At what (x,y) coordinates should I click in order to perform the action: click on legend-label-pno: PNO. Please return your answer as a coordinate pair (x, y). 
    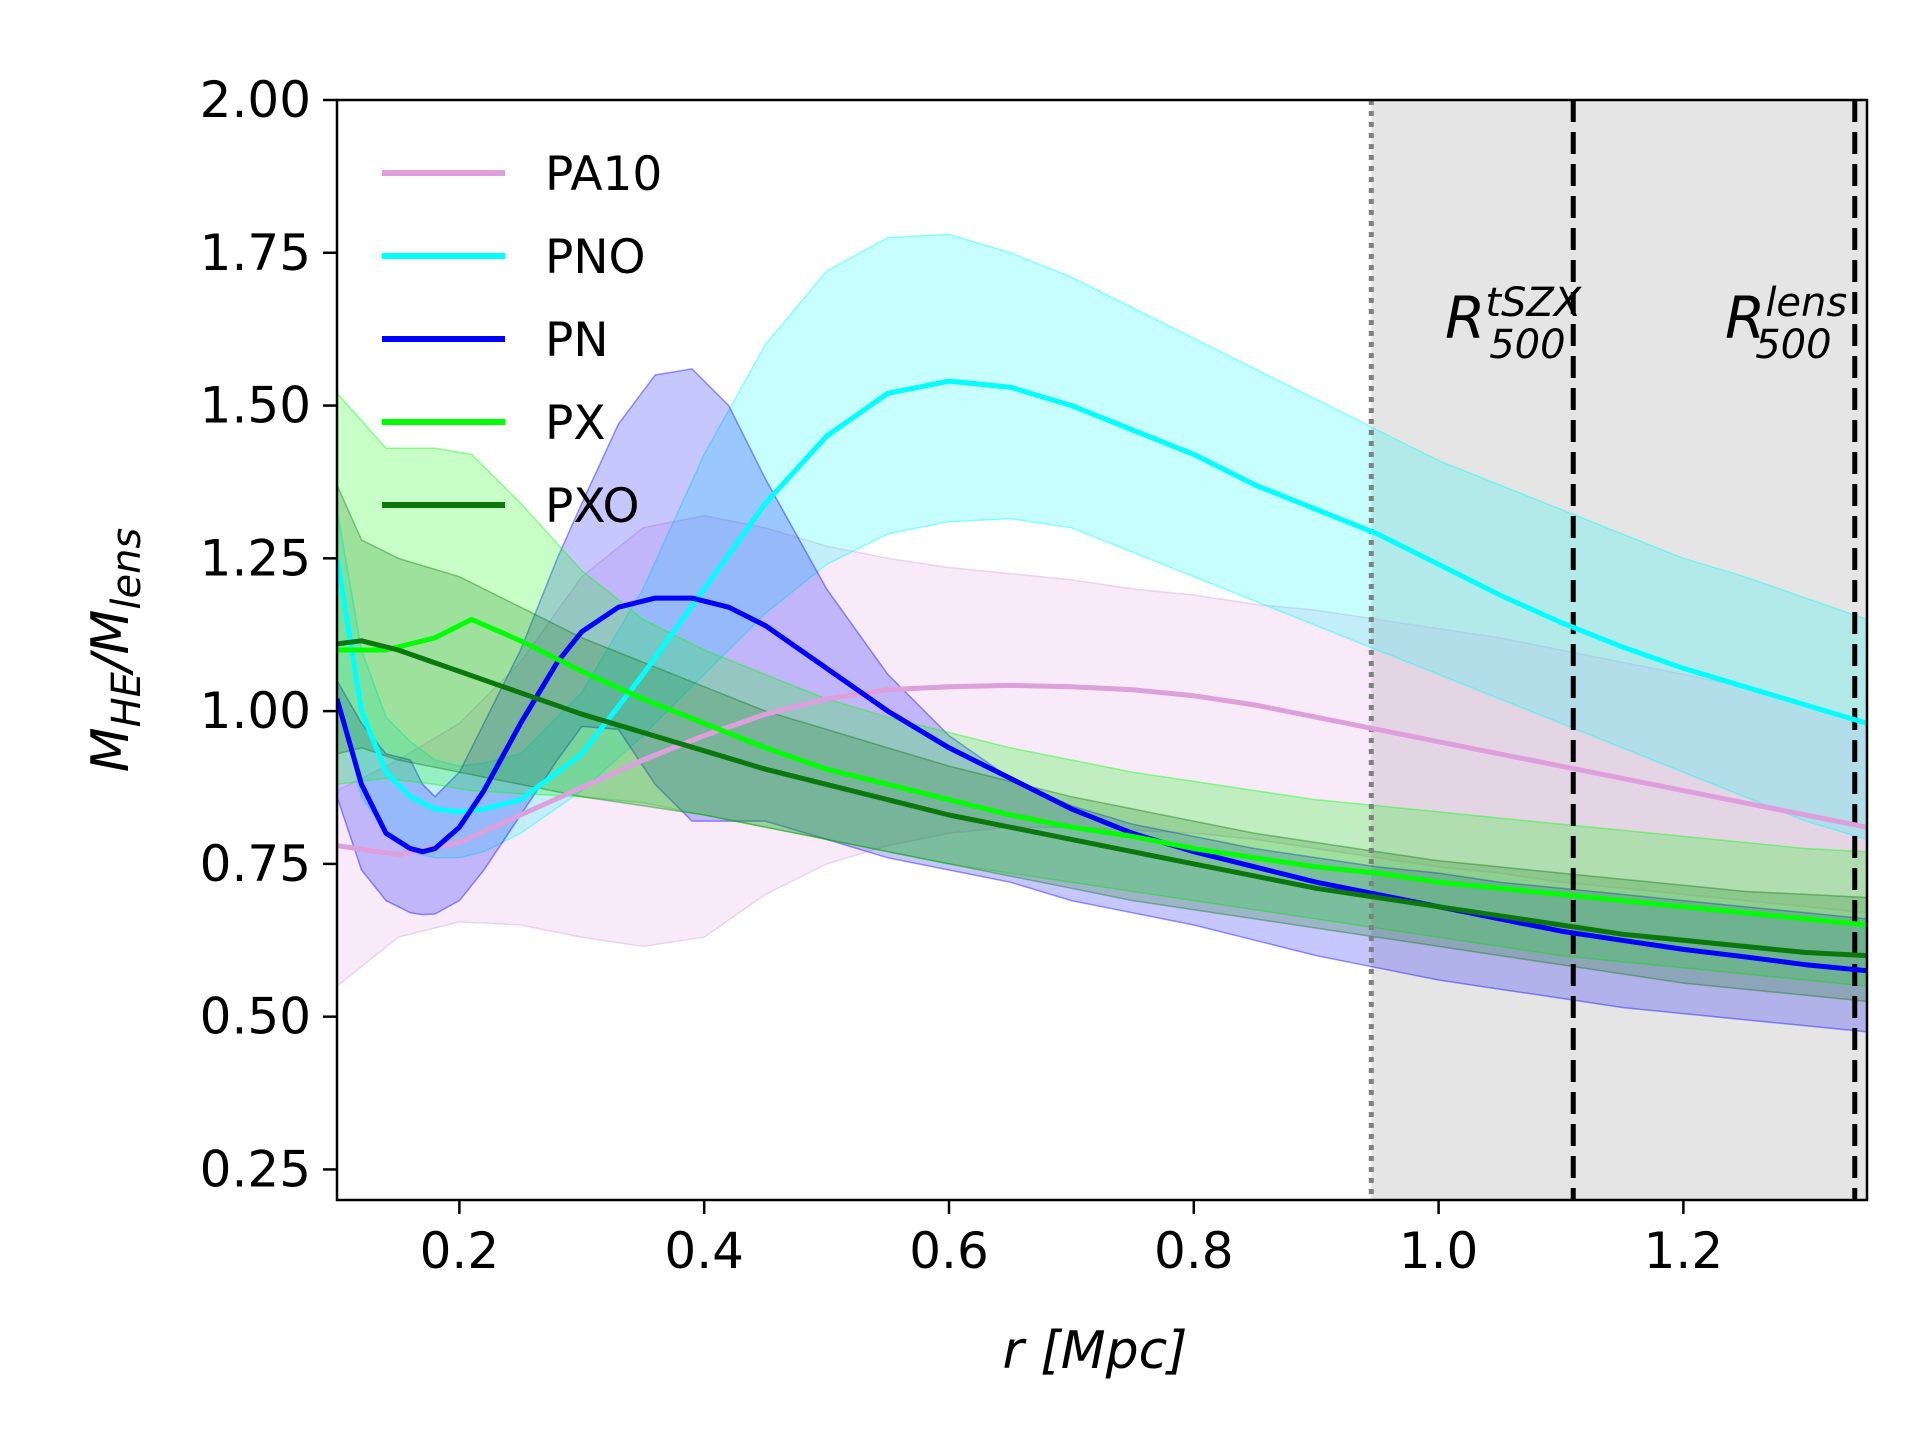
    Looking at the image, I should click on (595, 257).